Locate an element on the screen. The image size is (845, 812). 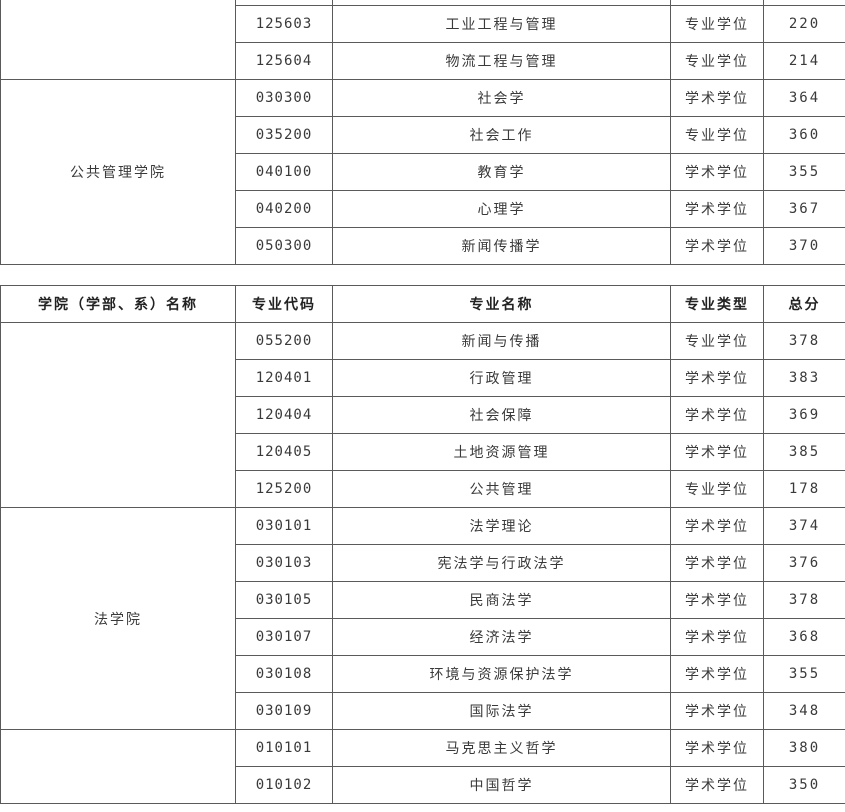
total-score-cell: 385 is located at coordinates (804, 452).